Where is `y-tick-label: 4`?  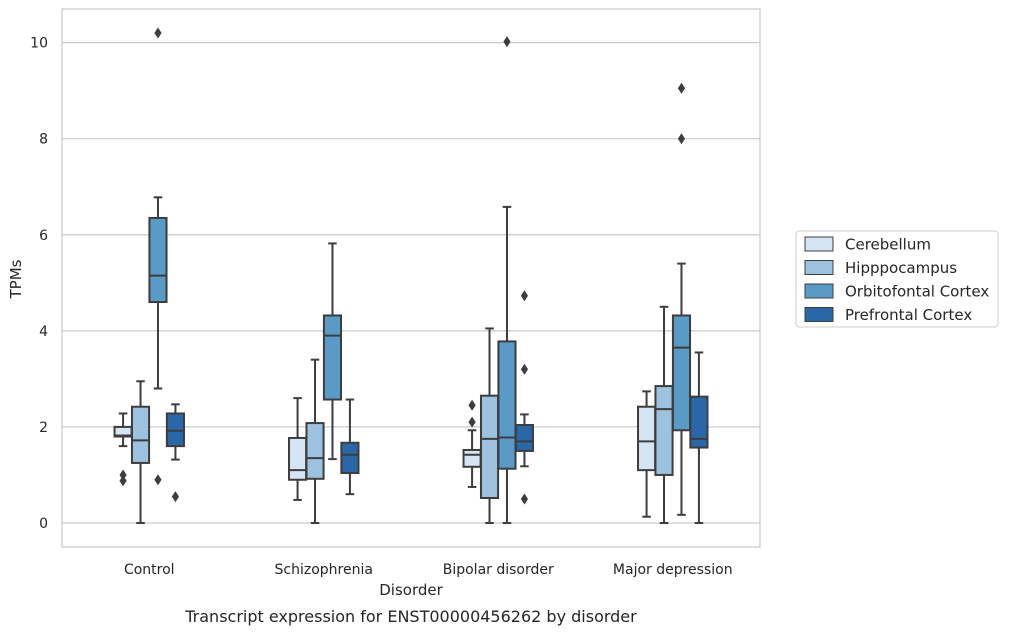 y-tick-label: 4 is located at coordinates (43, 332).